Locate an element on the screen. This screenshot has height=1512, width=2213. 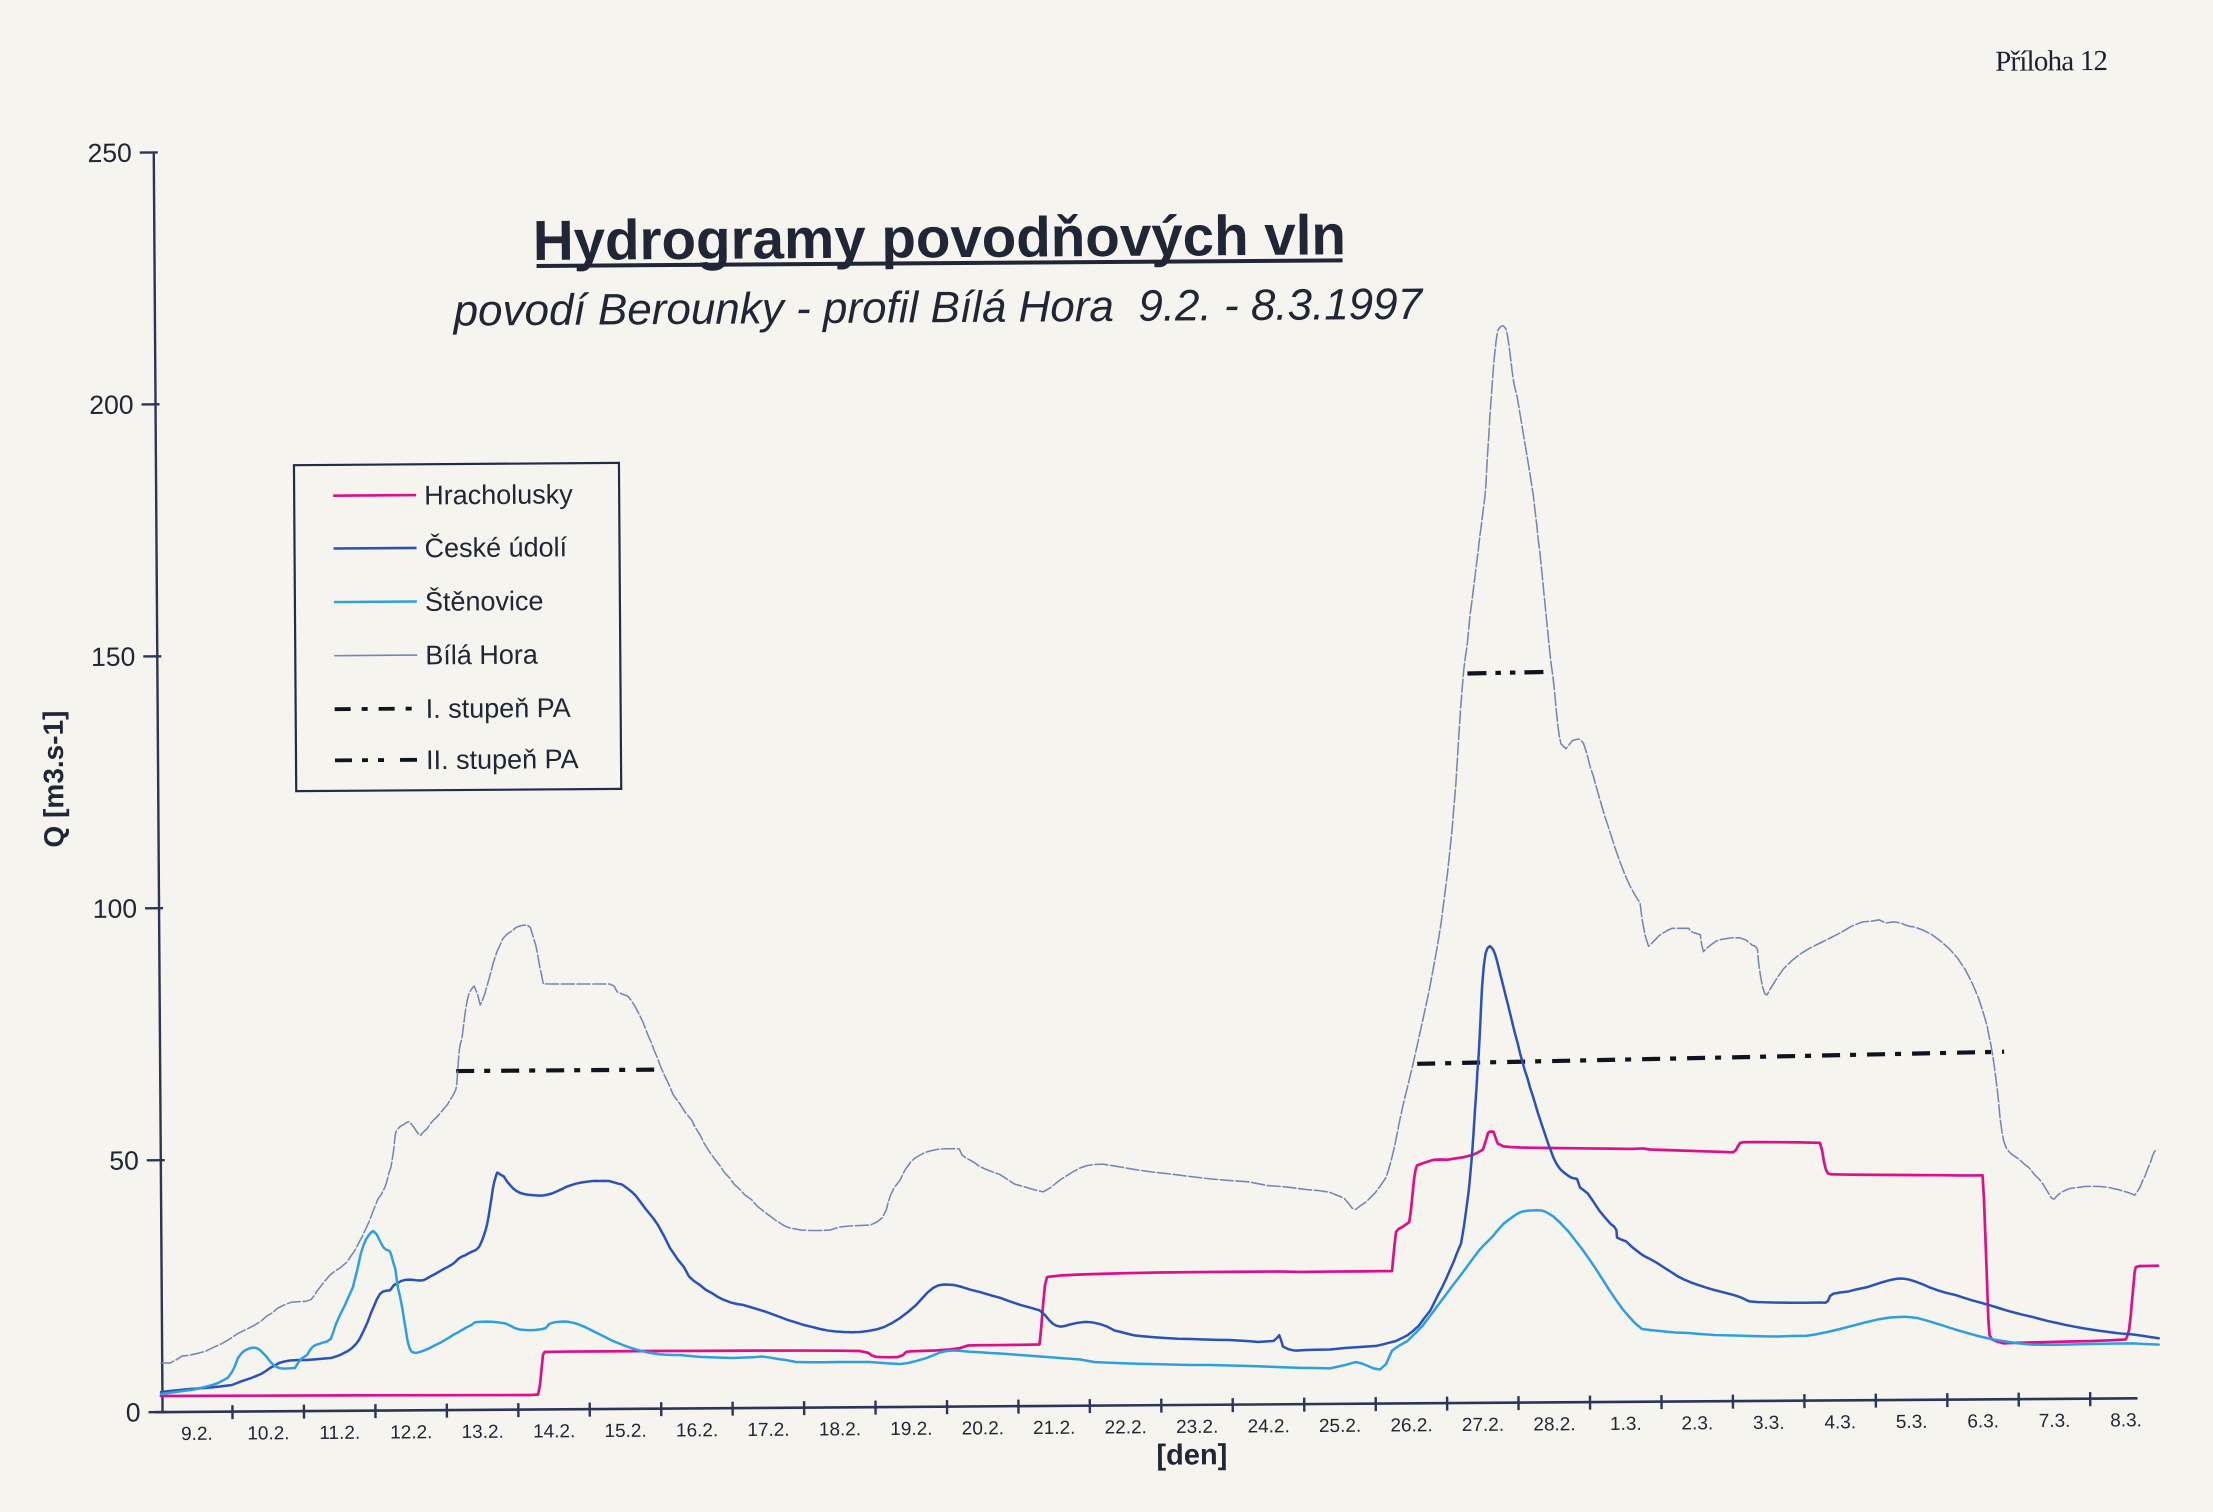
svg-text: 25.2. is located at coordinates (1340, 1426).